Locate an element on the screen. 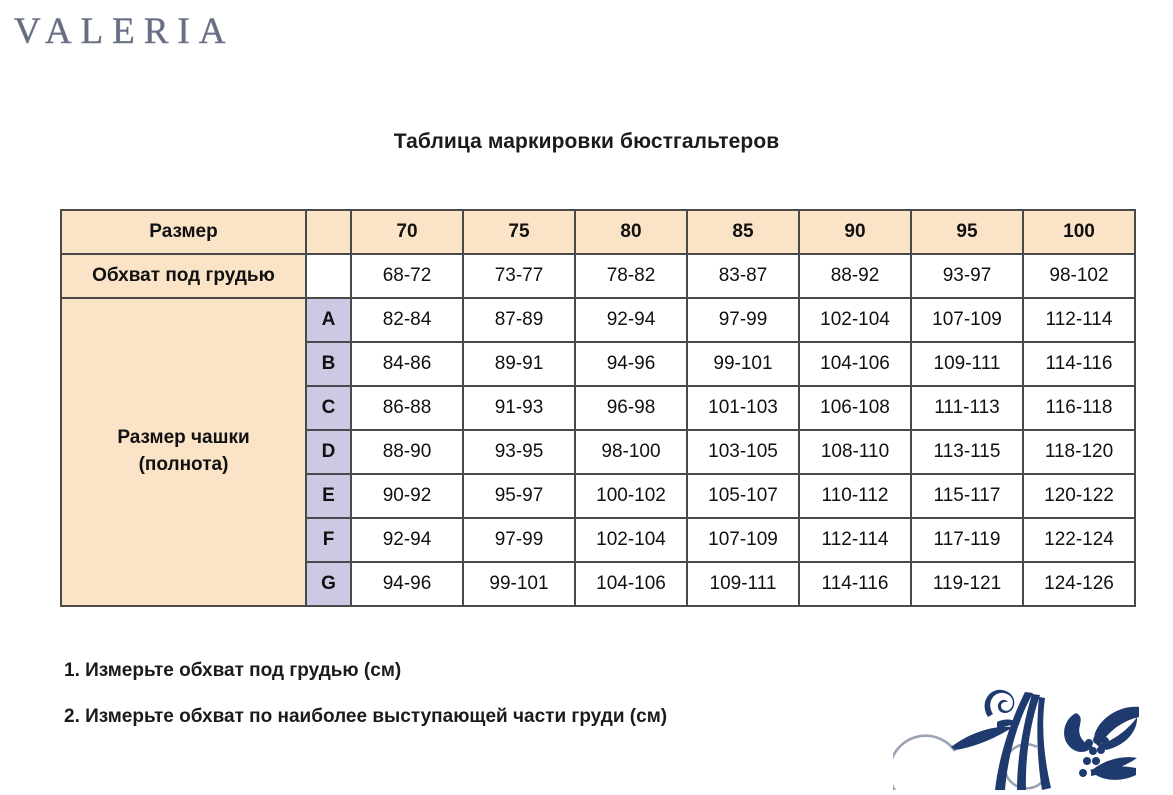 Image resolution: width=1173 pixels, height=795 pixels. cup-c-size-80: 96-98 is located at coordinates (631, 408).